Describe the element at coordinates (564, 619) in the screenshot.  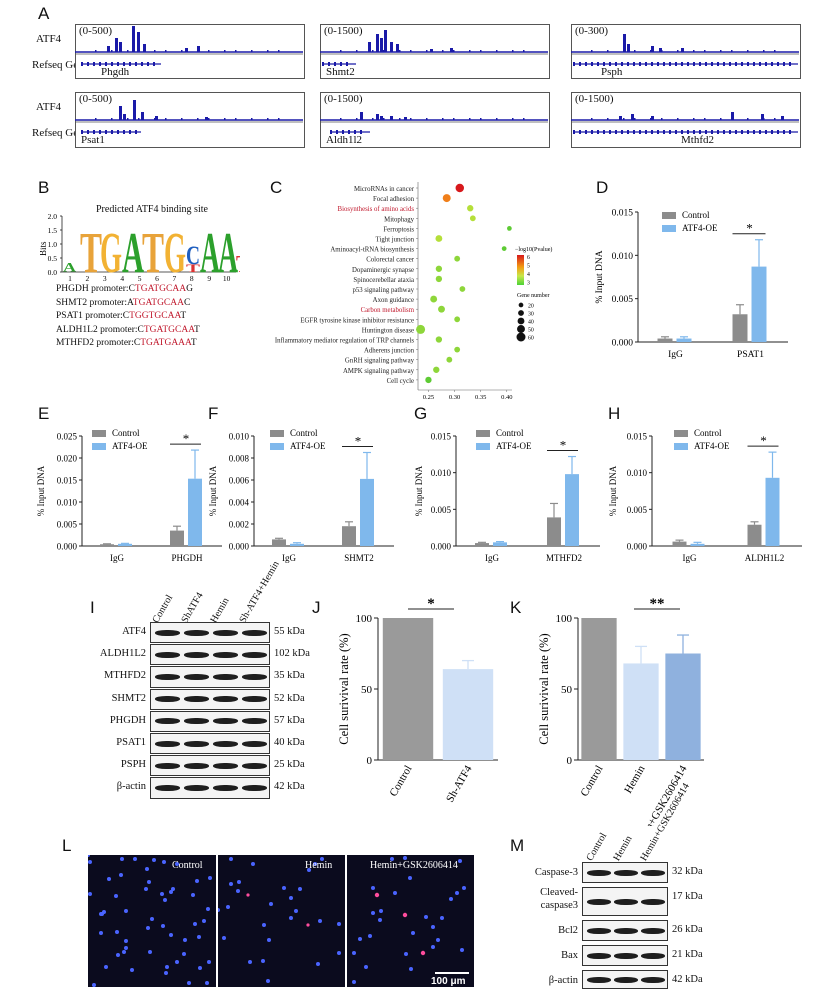
I see `y-tick: 100` at that location.